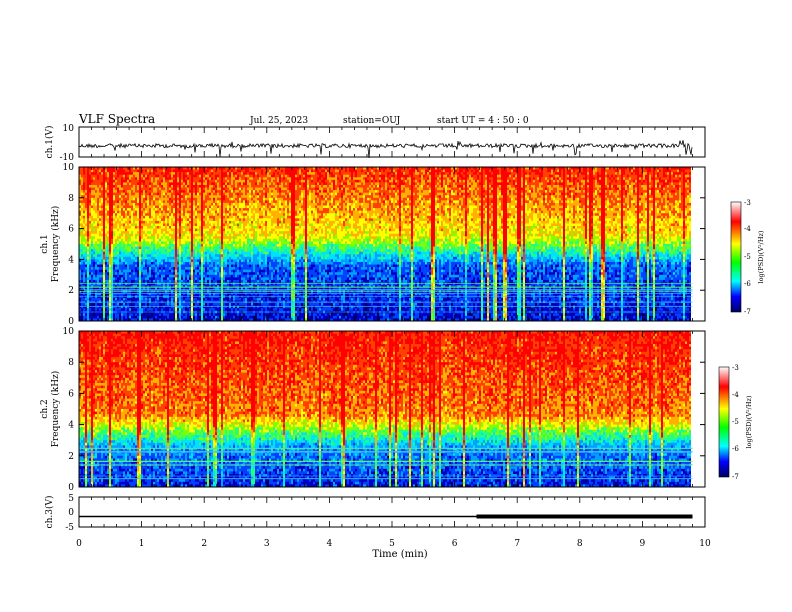 This screenshot has width=792, height=612. What do you see at coordinates (747, 312) in the screenshot?
I see `ch1-colorbar-tick-m7: -7` at bounding box center [747, 312].